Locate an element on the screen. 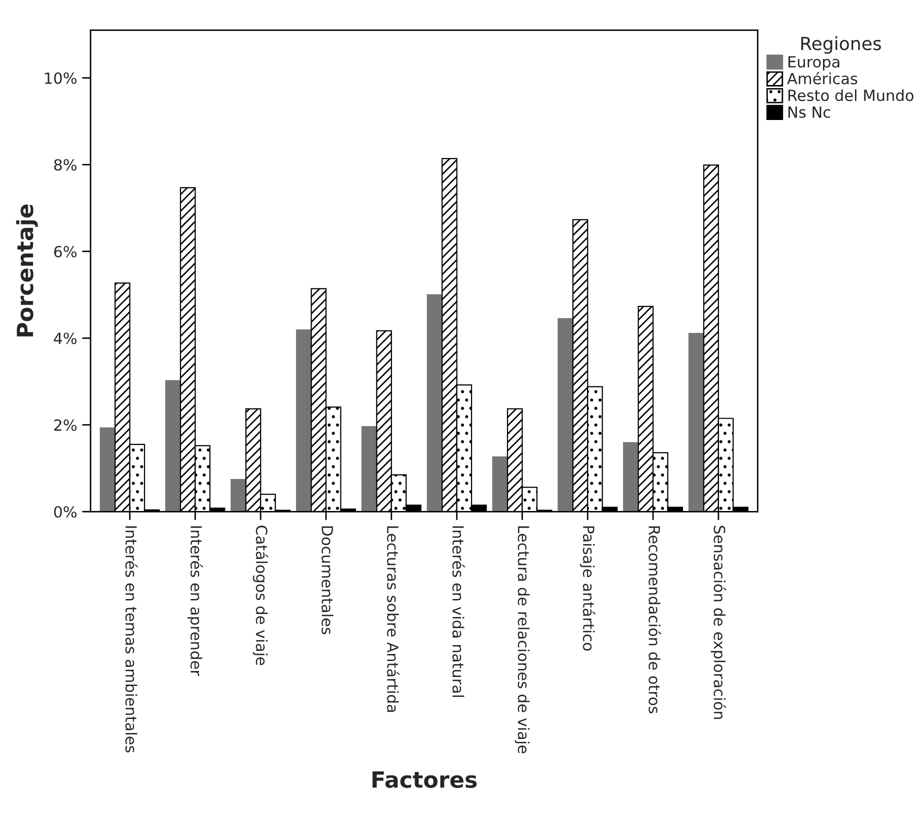 Image resolution: width=924 pixels, height=816 pixels. legend-label: Resto del Mundo is located at coordinates (851, 95).